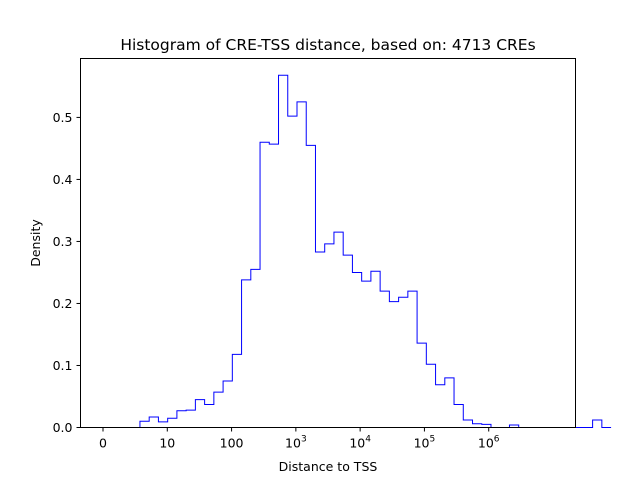  Describe the element at coordinates (35, 243) in the screenshot. I see `y-axis-label: Density` at that location.